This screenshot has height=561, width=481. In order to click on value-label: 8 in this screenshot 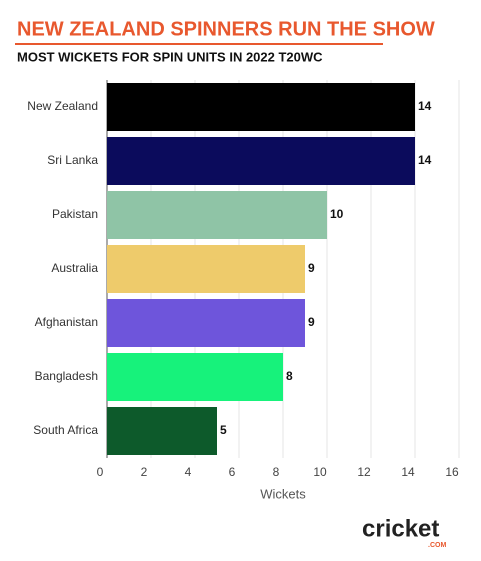, I will do `click(289, 376)`.